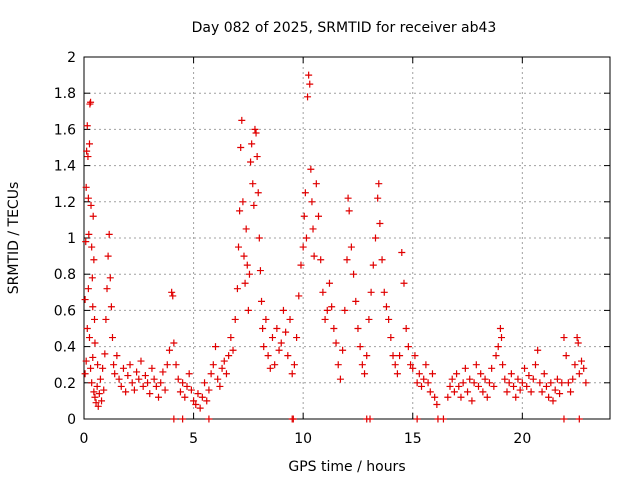 This screenshot has height=480, width=640. Describe the element at coordinates (71, 239) in the screenshot. I see `y-tick-label: 1` at that location.